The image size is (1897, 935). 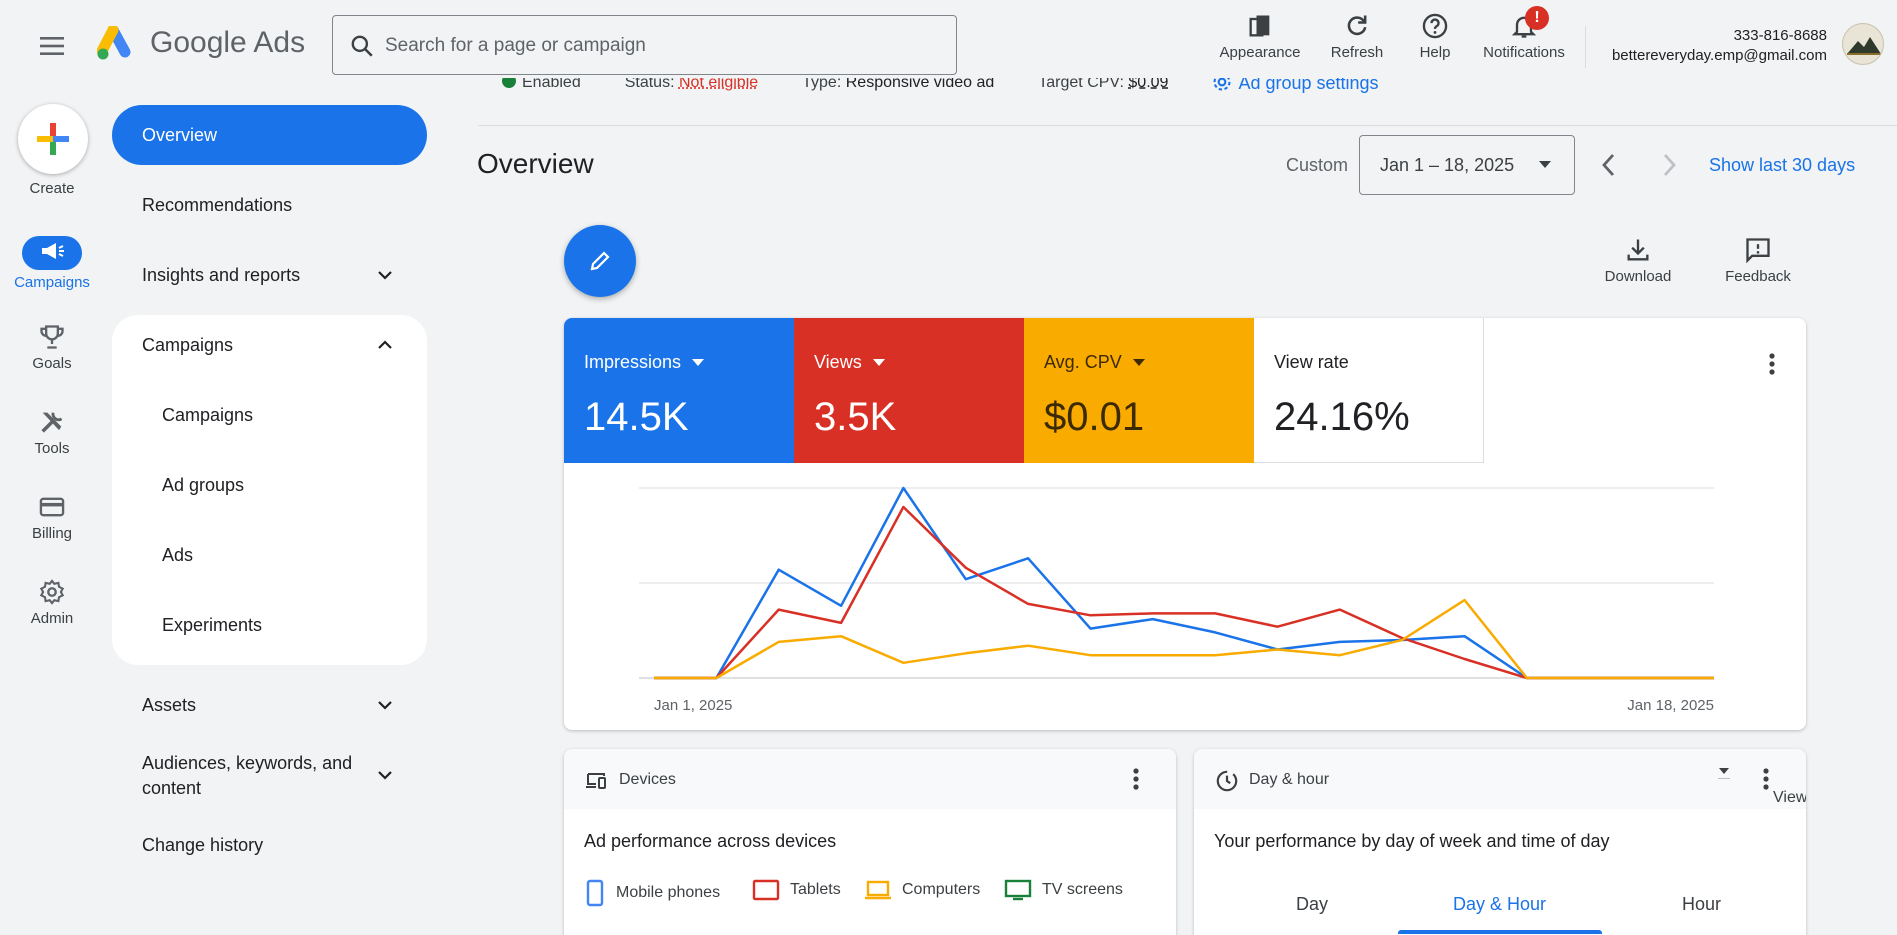 I want to click on legend-computers-label: Computers, so click(x=941, y=890).